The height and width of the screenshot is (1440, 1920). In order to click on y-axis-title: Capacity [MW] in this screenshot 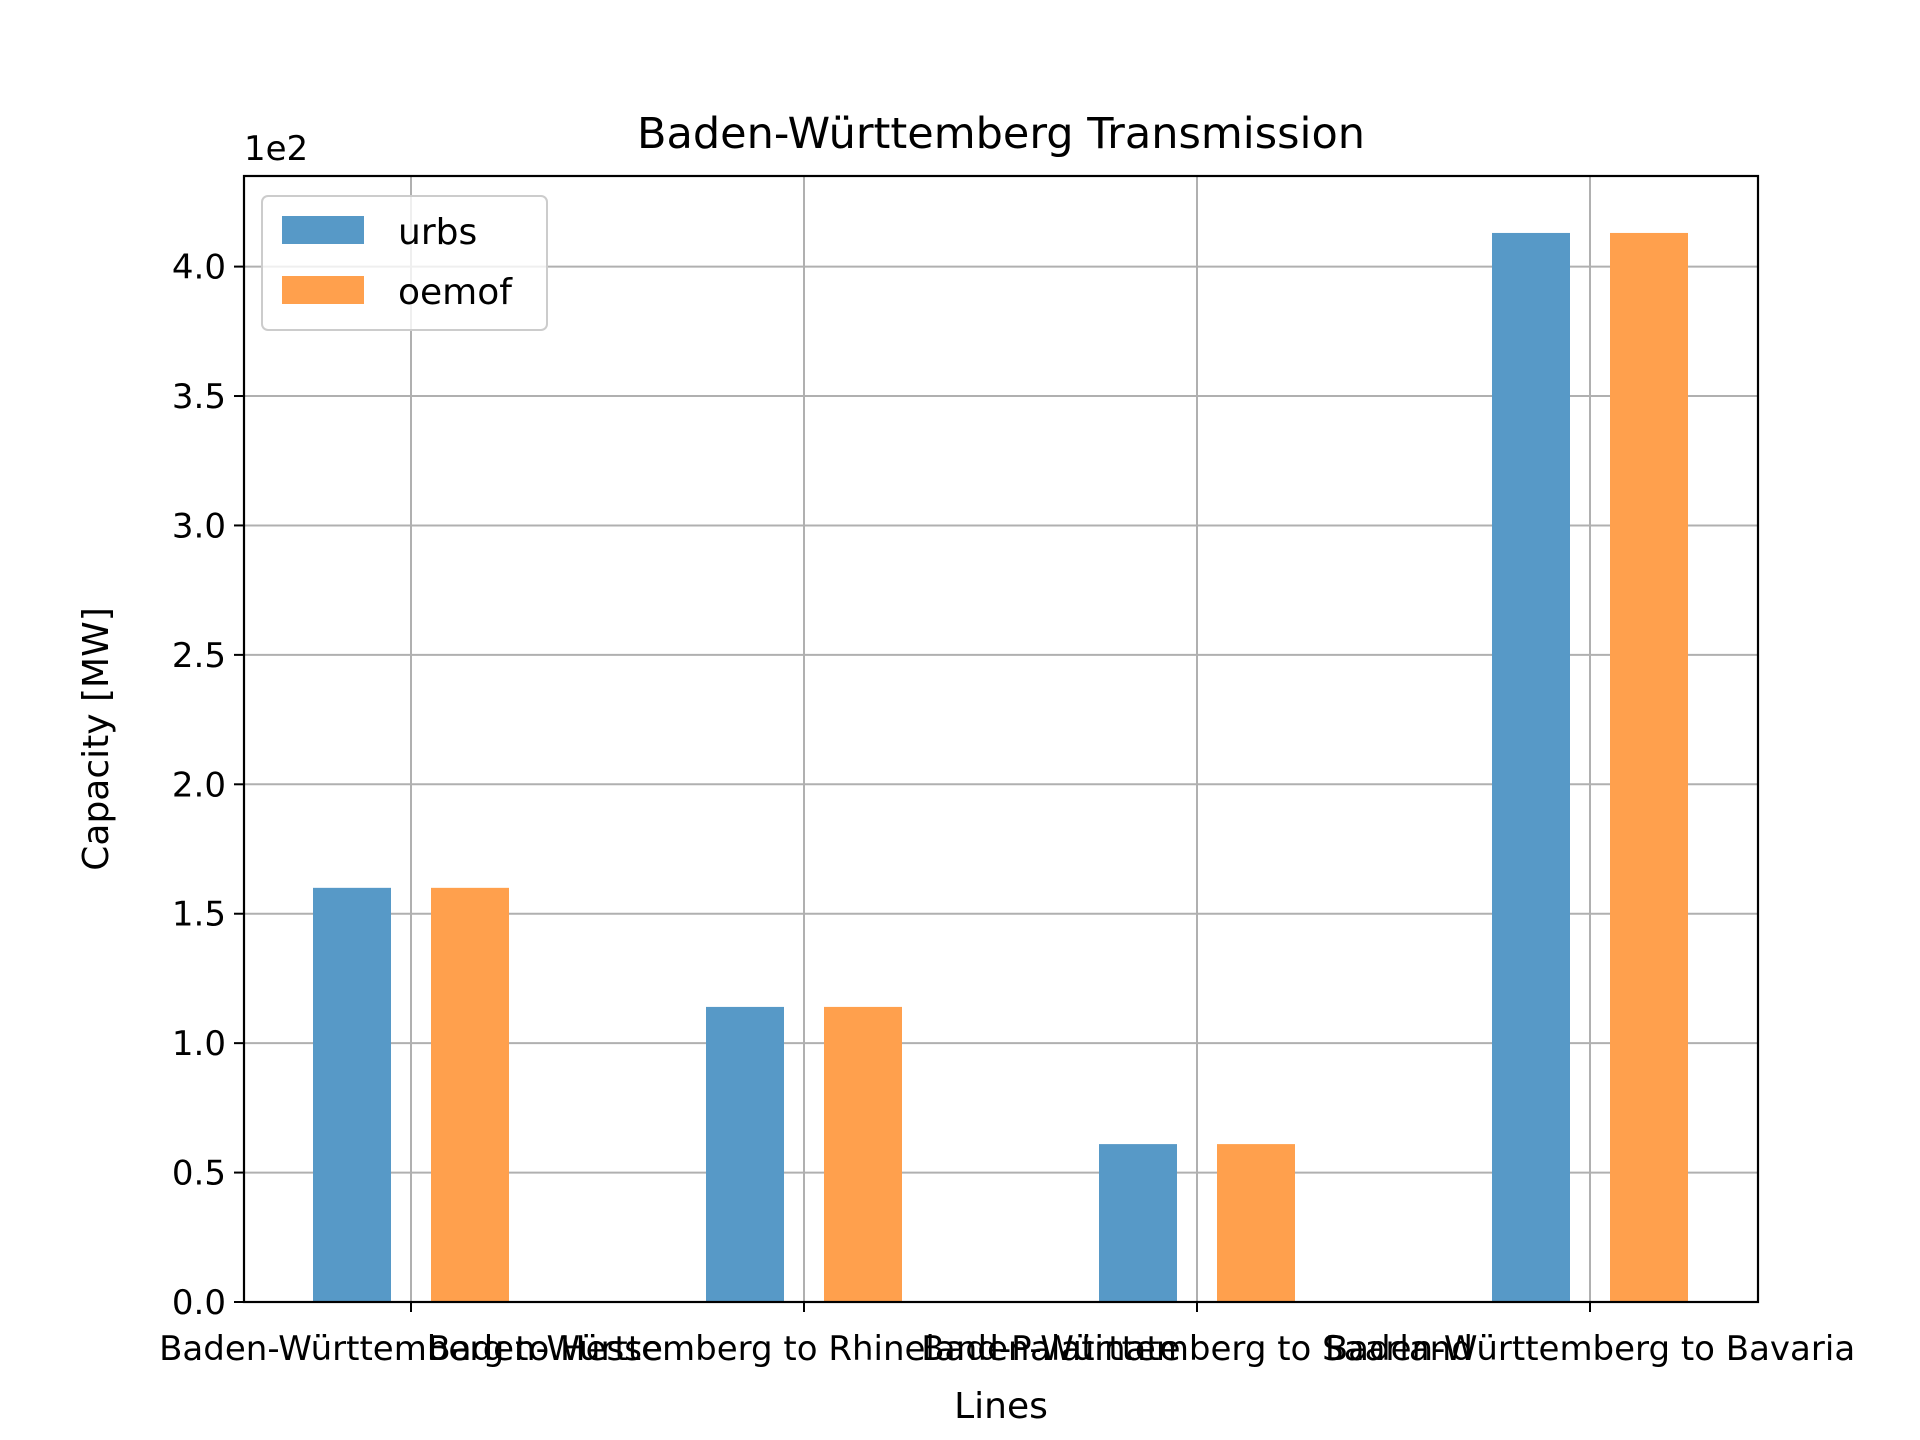, I will do `click(96, 739)`.